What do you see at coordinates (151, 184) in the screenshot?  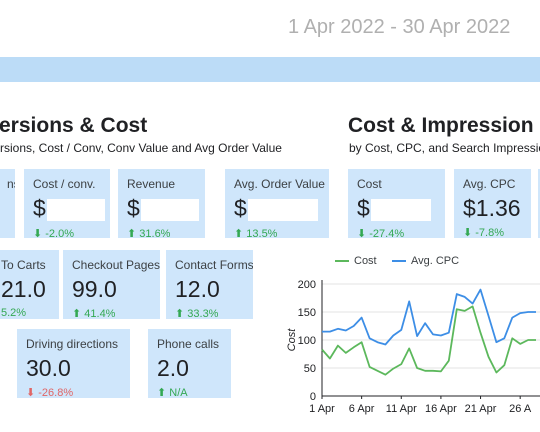 I see `card-label: Revenue` at bounding box center [151, 184].